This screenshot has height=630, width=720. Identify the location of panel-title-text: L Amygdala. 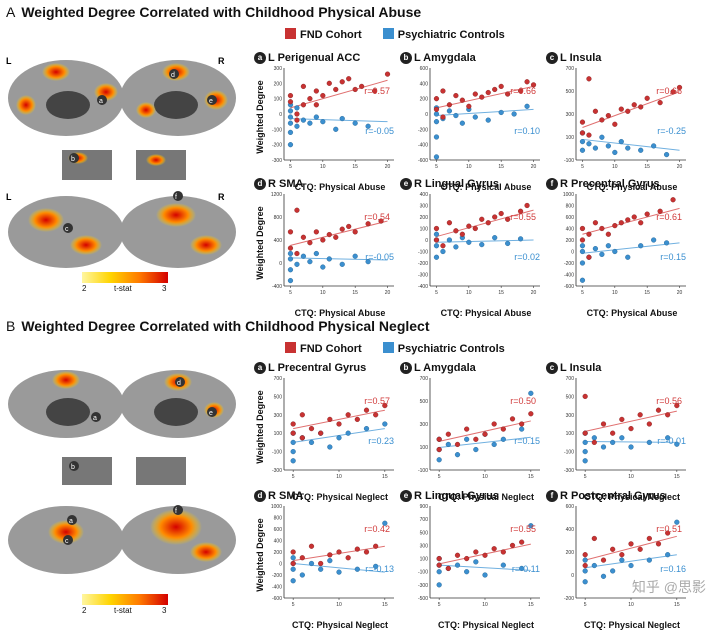
(445, 58).